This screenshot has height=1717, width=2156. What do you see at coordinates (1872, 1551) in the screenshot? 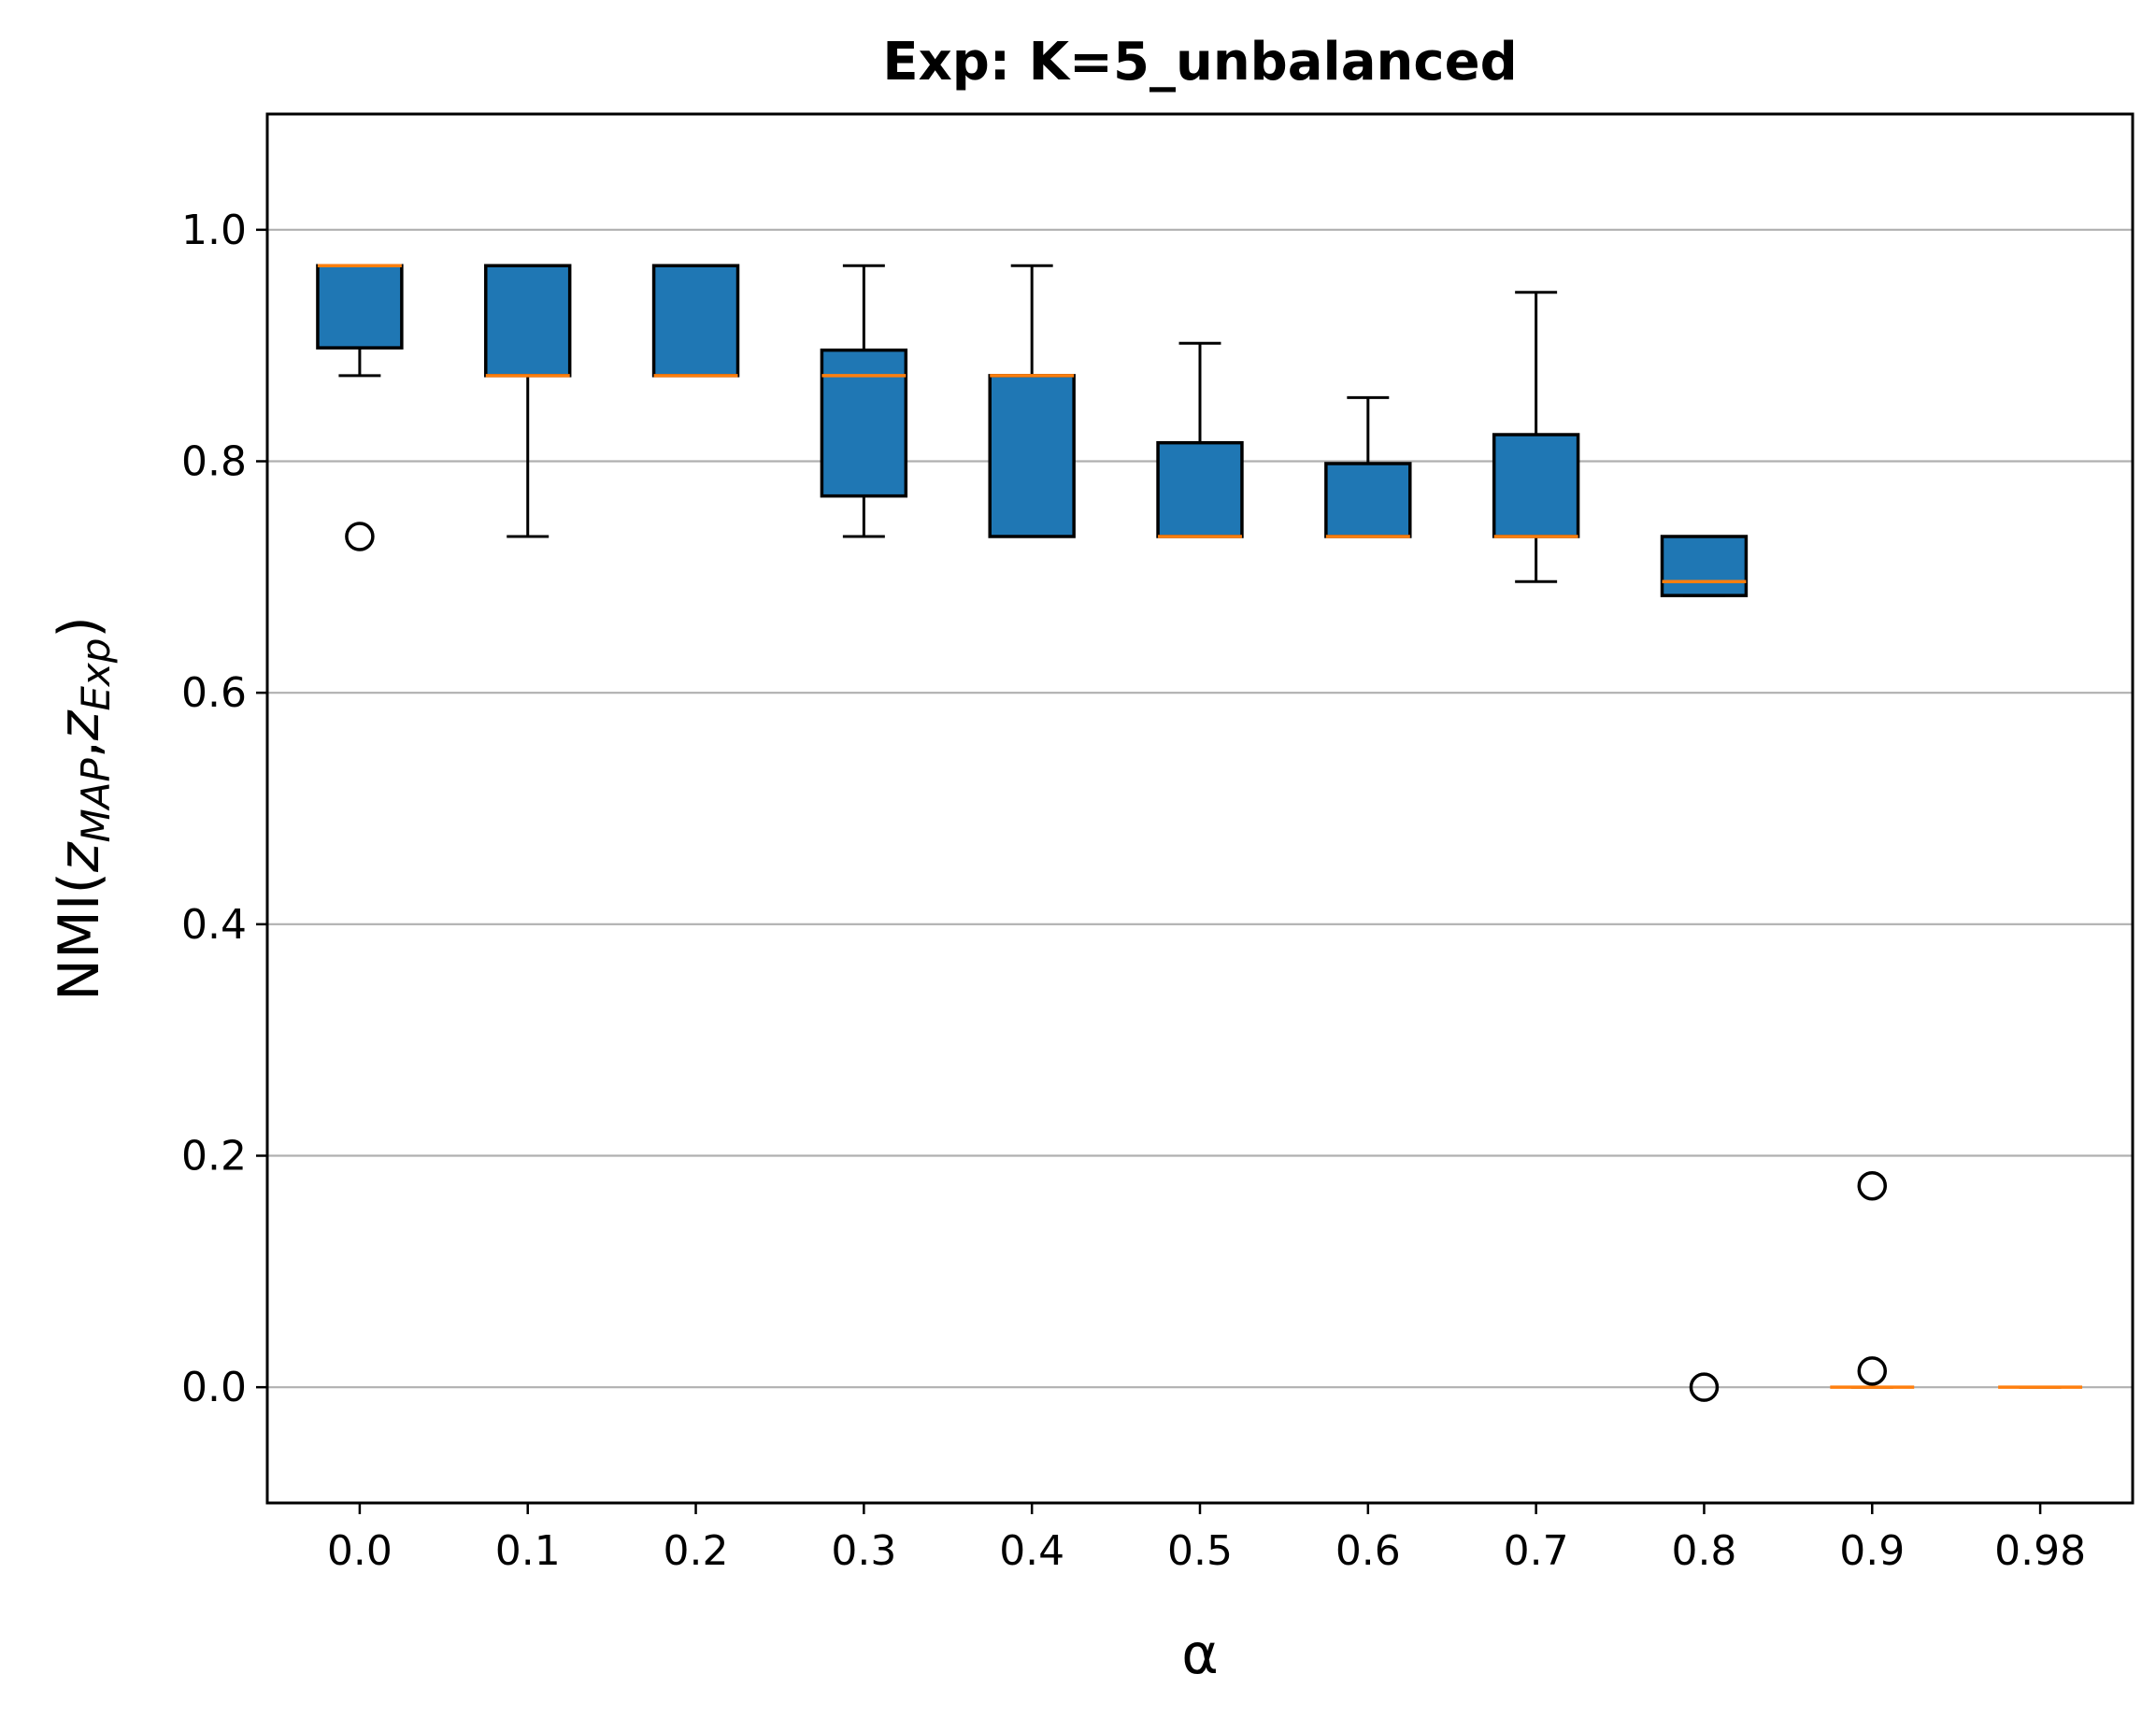
I see `x-tick-label: 0.9` at bounding box center [1872, 1551].